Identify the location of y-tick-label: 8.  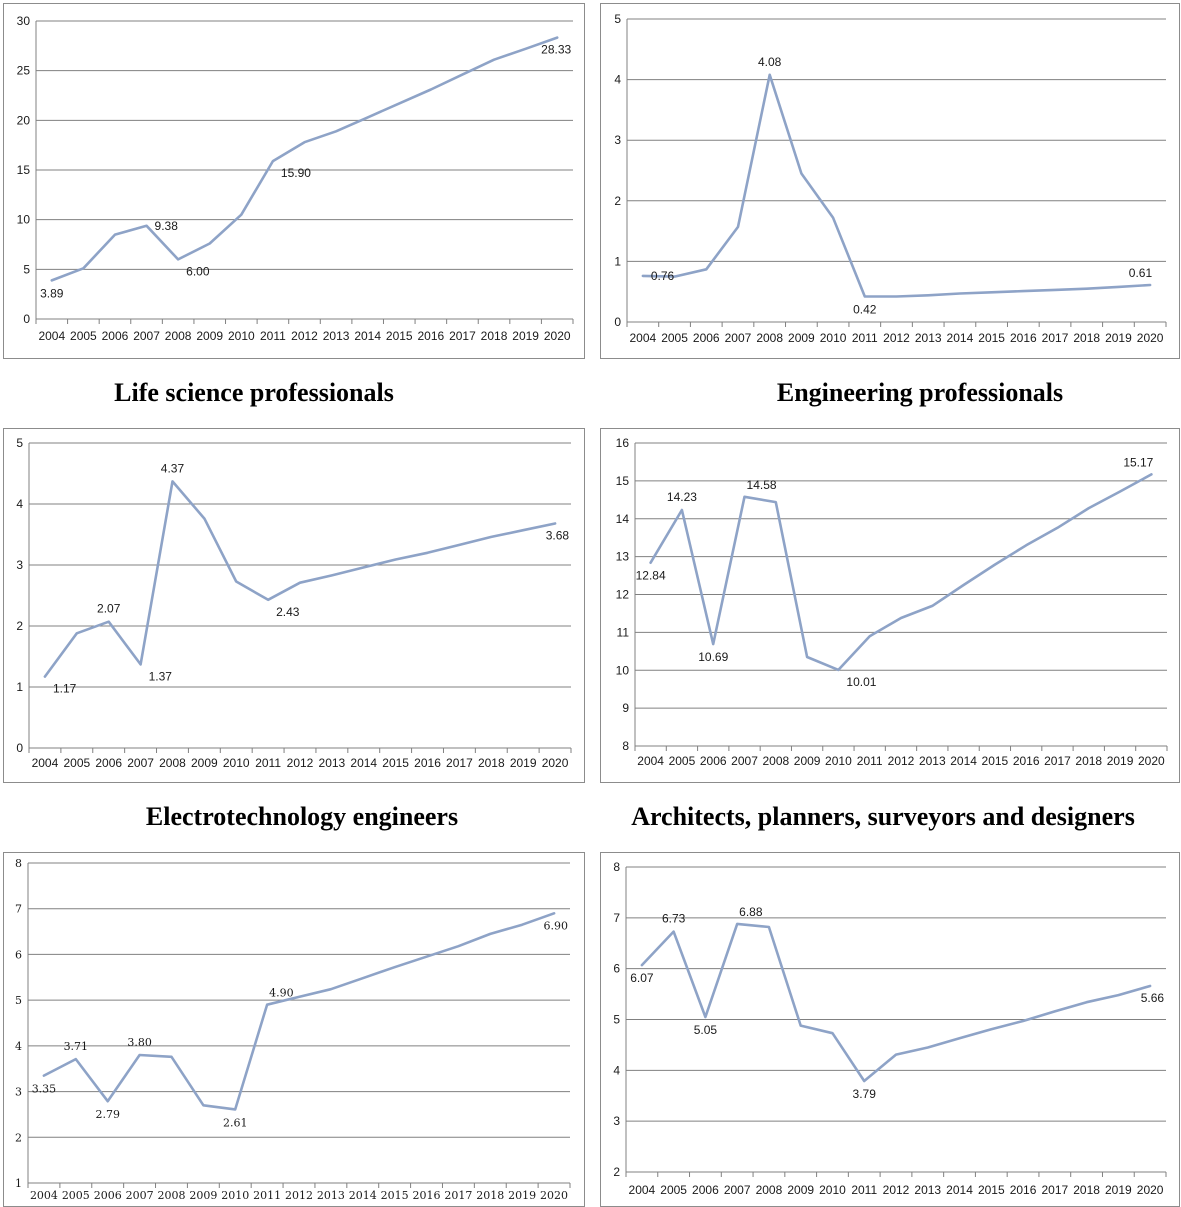
(616, 867).